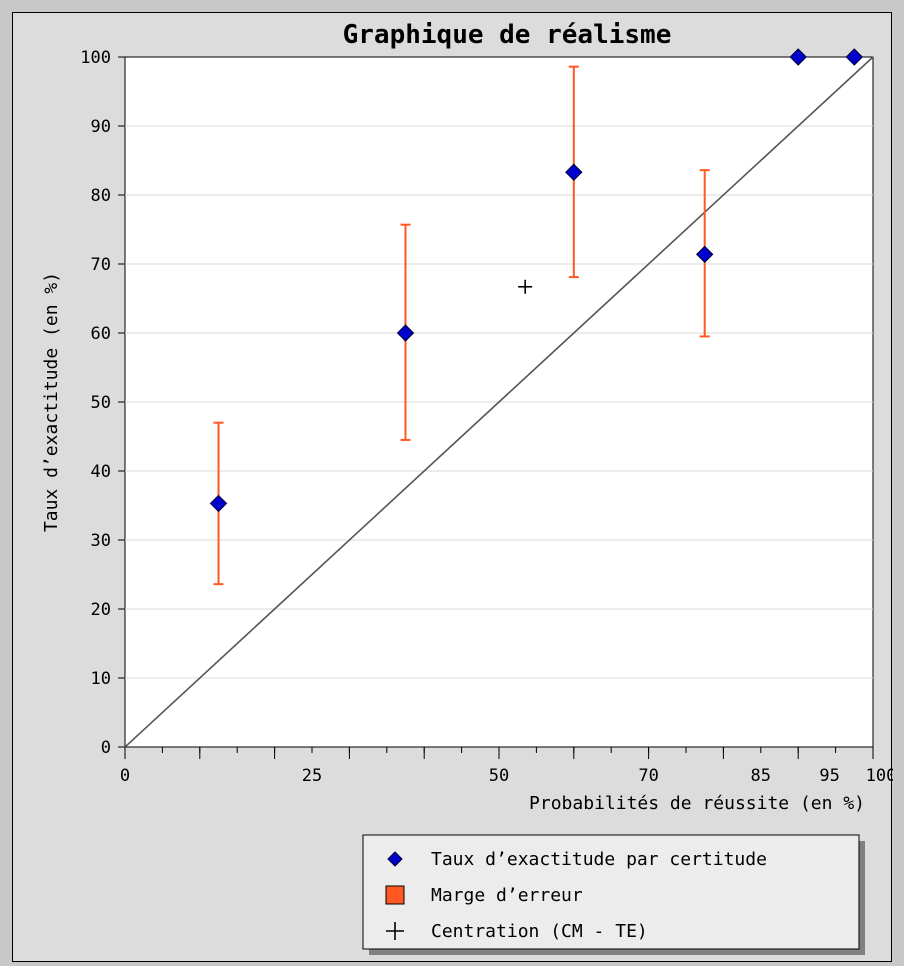 This screenshot has width=904, height=966. I want to click on x-tick-label: 85, so click(761, 776).